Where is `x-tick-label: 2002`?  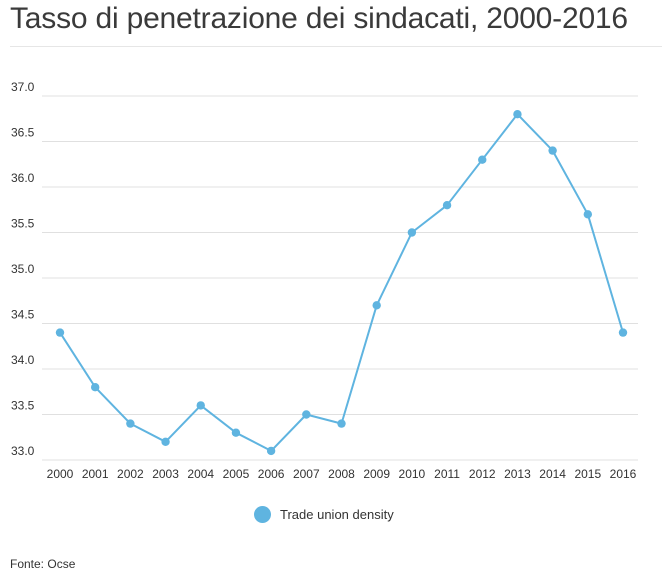
x-tick-label: 2002 is located at coordinates (130, 474).